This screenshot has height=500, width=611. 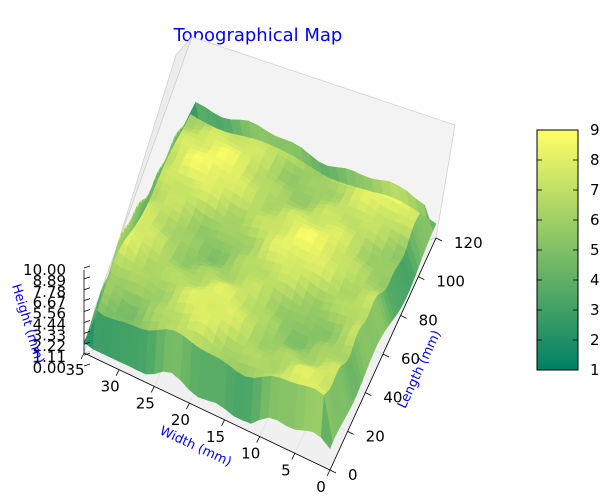 What do you see at coordinates (595, 370) in the screenshot?
I see `colorbar-tick-label: 1` at bounding box center [595, 370].